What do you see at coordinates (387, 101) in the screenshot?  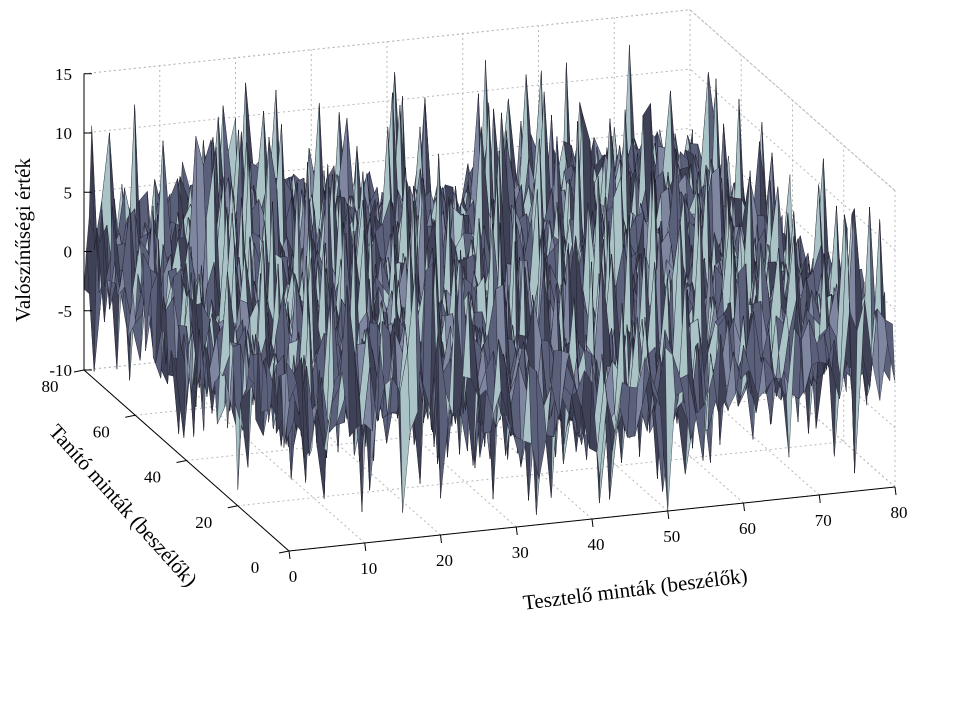 I see `back-wall-grid-line` at bounding box center [387, 101].